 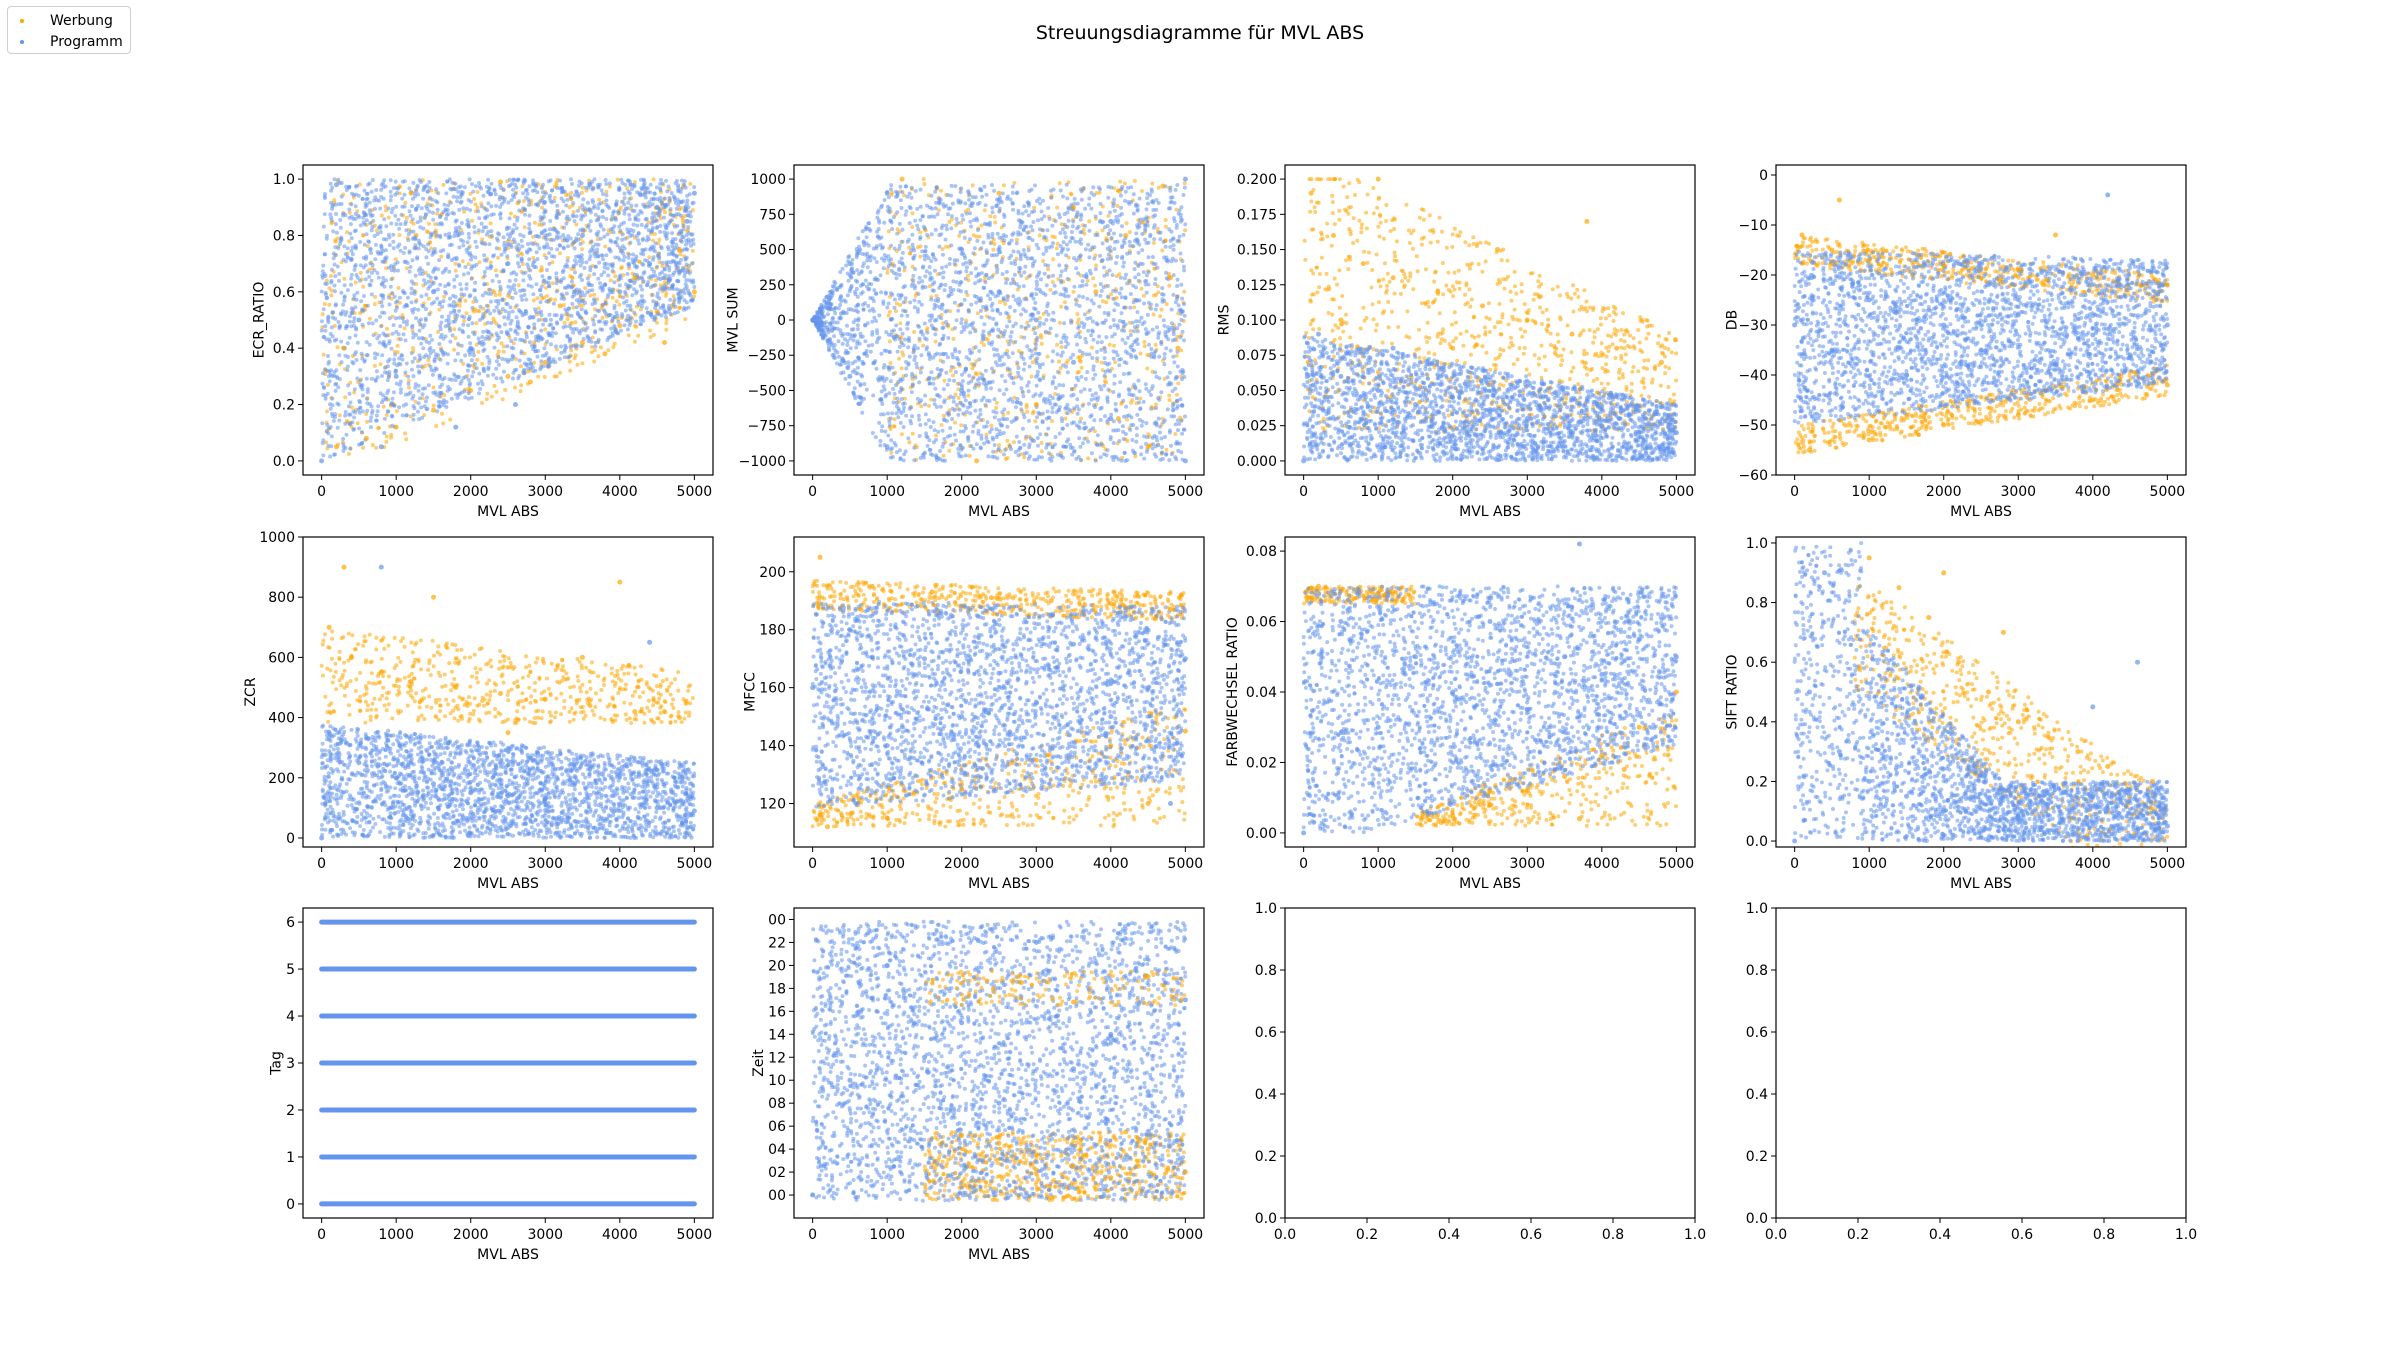 I want to click on y-tick-label: 4, so click(x=290, y=1017).